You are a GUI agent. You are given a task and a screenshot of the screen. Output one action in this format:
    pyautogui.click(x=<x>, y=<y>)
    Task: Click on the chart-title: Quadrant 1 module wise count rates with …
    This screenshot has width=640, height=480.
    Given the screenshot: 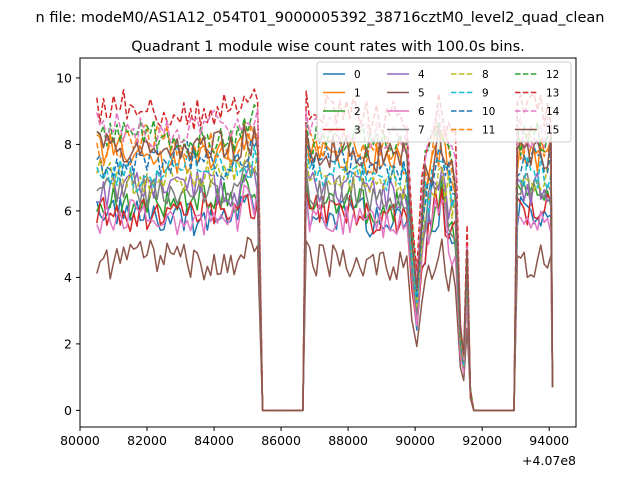 What is the action you would take?
    pyautogui.click(x=328, y=47)
    